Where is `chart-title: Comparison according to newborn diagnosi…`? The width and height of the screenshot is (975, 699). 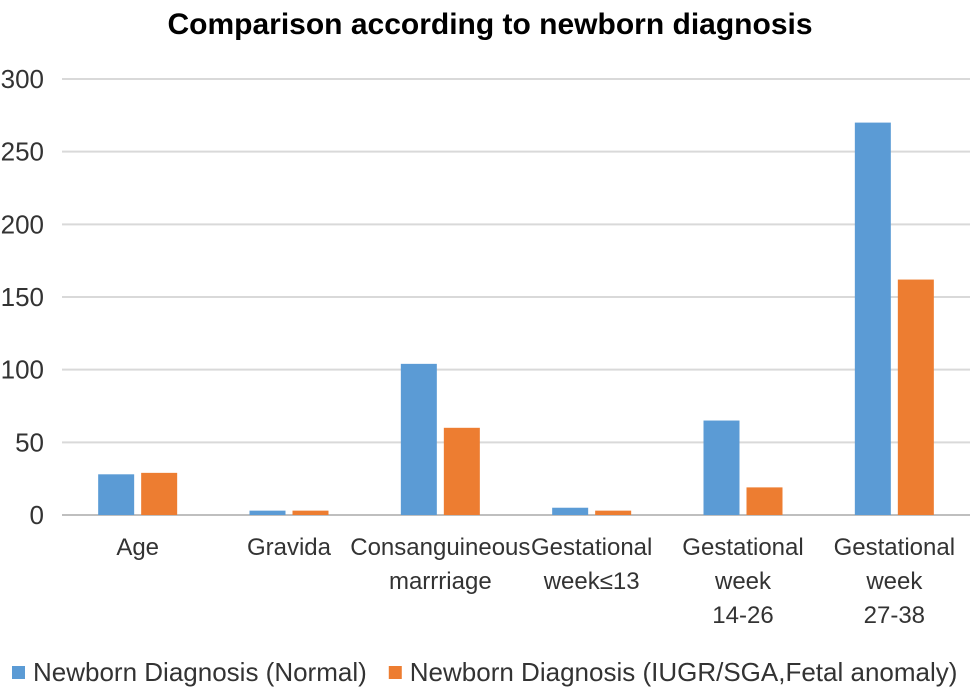 chart-title: Comparison according to newborn diagnosi… is located at coordinates (489, 24).